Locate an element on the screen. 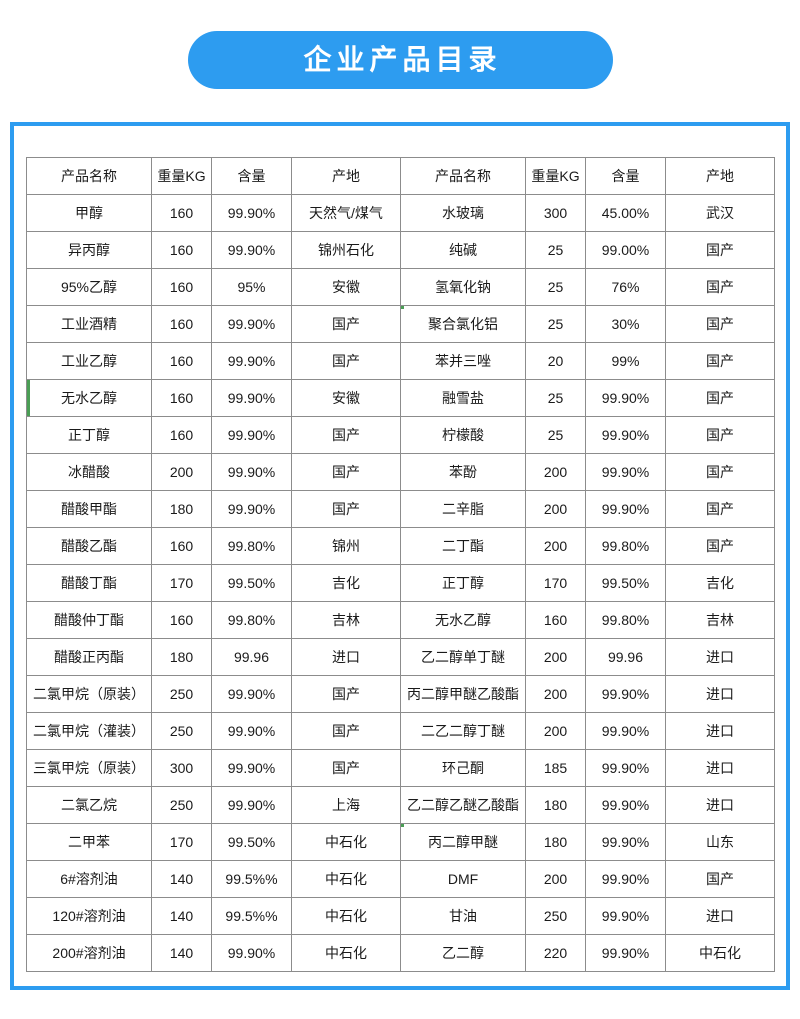 This screenshot has width=800, height=1019. cell-kg2: 160 is located at coordinates (555, 620).